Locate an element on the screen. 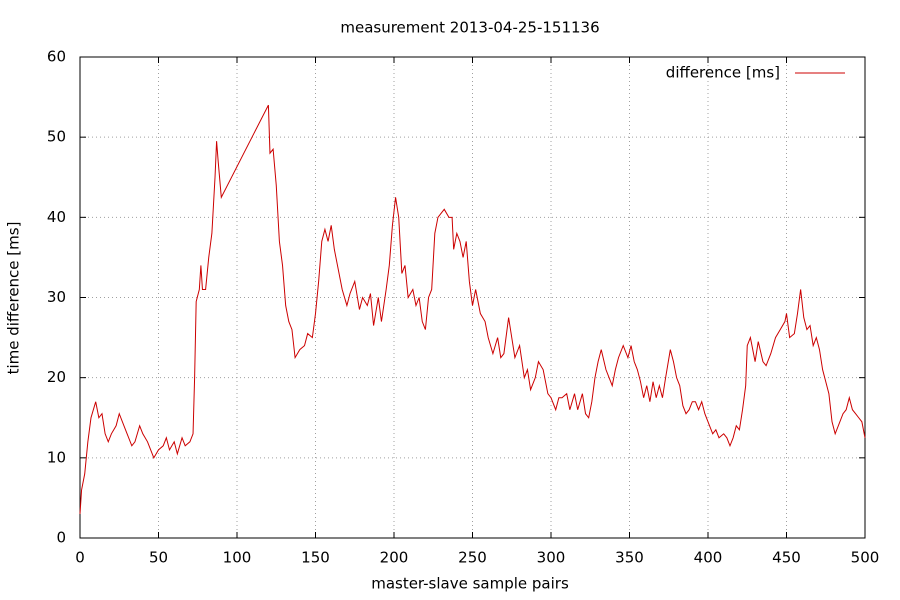  x-tick-label: 100 is located at coordinates (237, 558).